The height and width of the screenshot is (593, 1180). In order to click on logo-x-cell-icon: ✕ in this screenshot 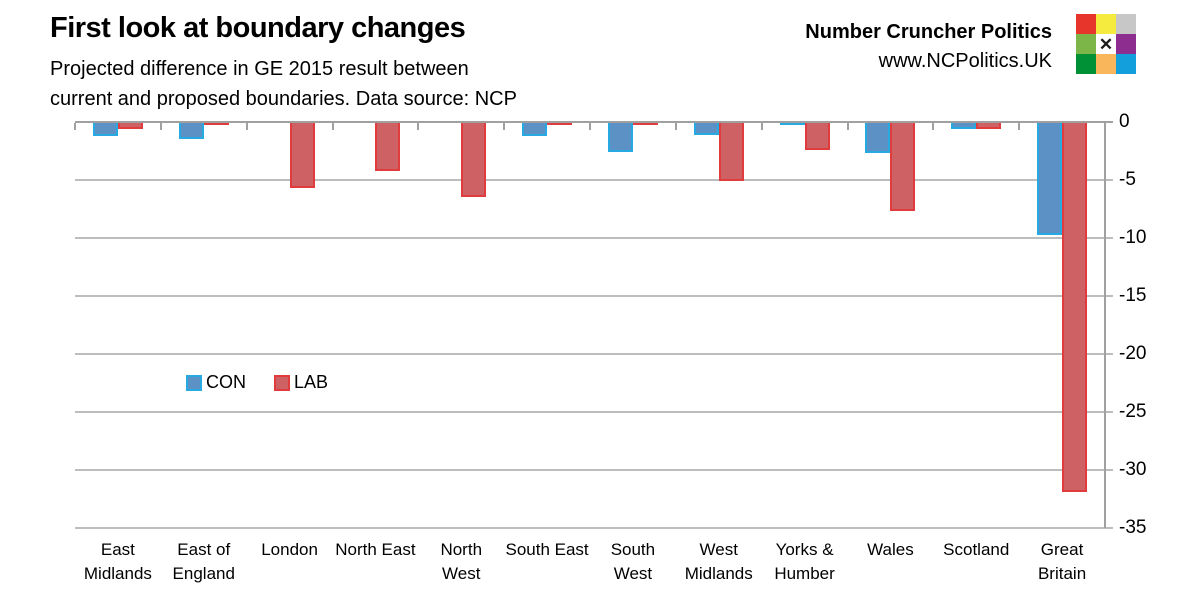, I will do `click(1106, 44)`.